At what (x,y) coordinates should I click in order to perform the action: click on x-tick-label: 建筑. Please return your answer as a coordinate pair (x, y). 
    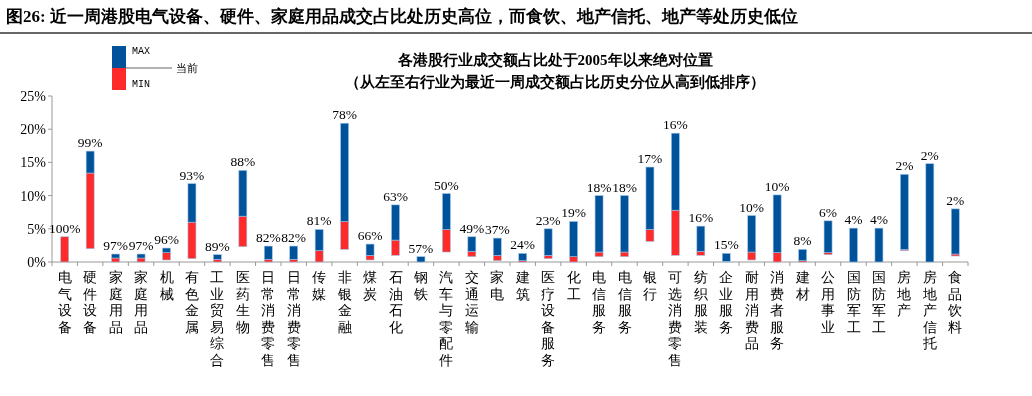
    Looking at the image, I should click on (522, 286).